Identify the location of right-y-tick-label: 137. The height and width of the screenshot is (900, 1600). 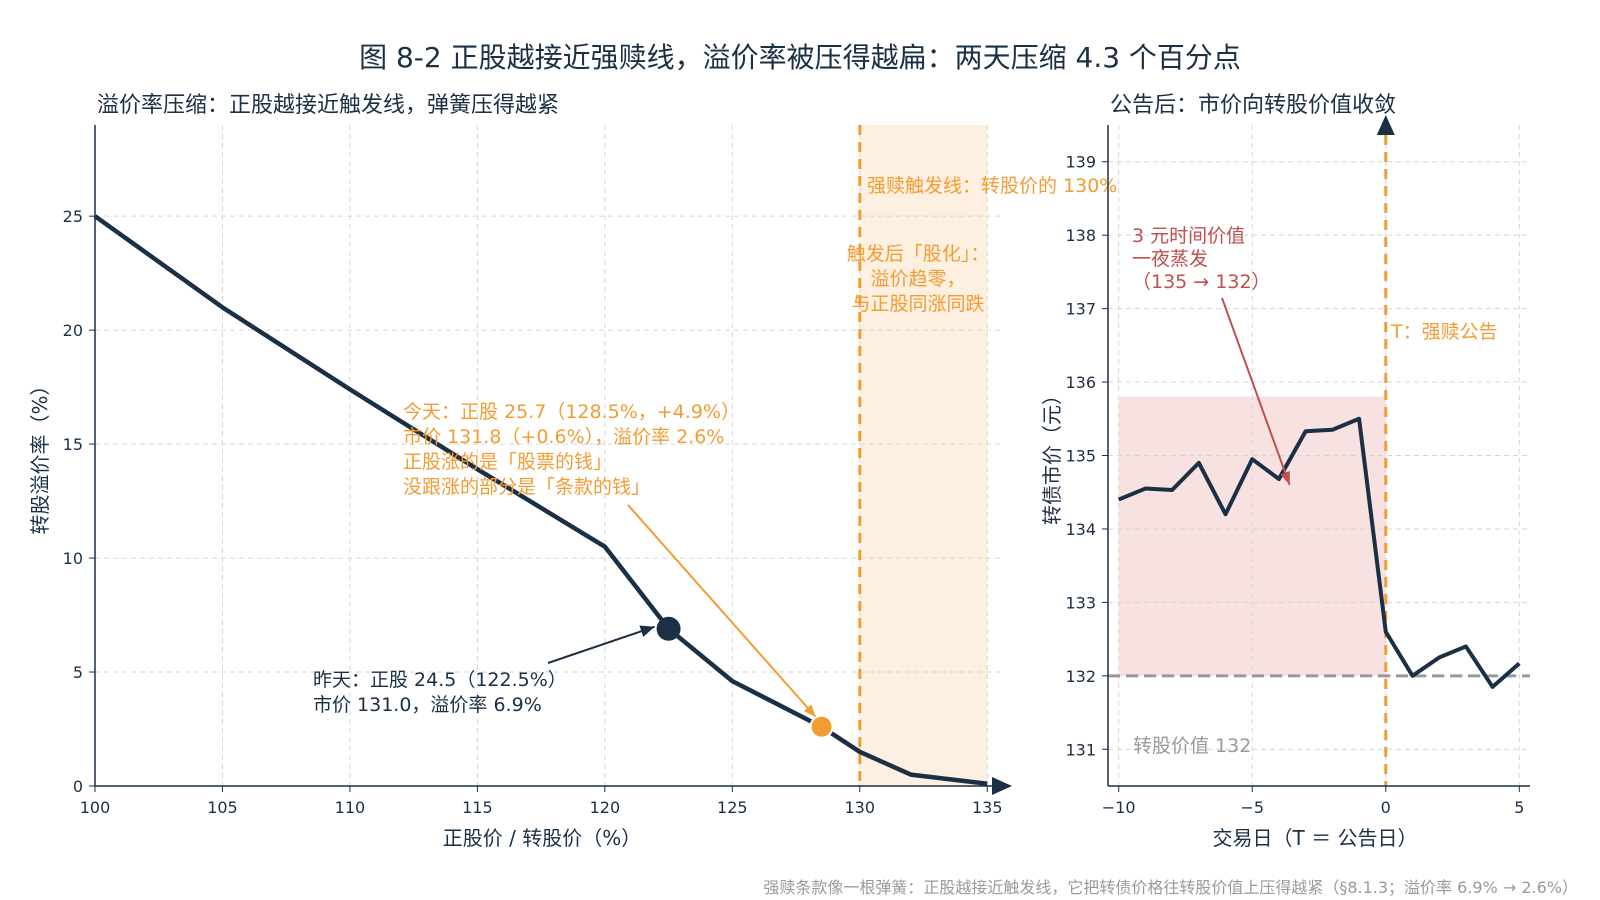
(1080, 309).